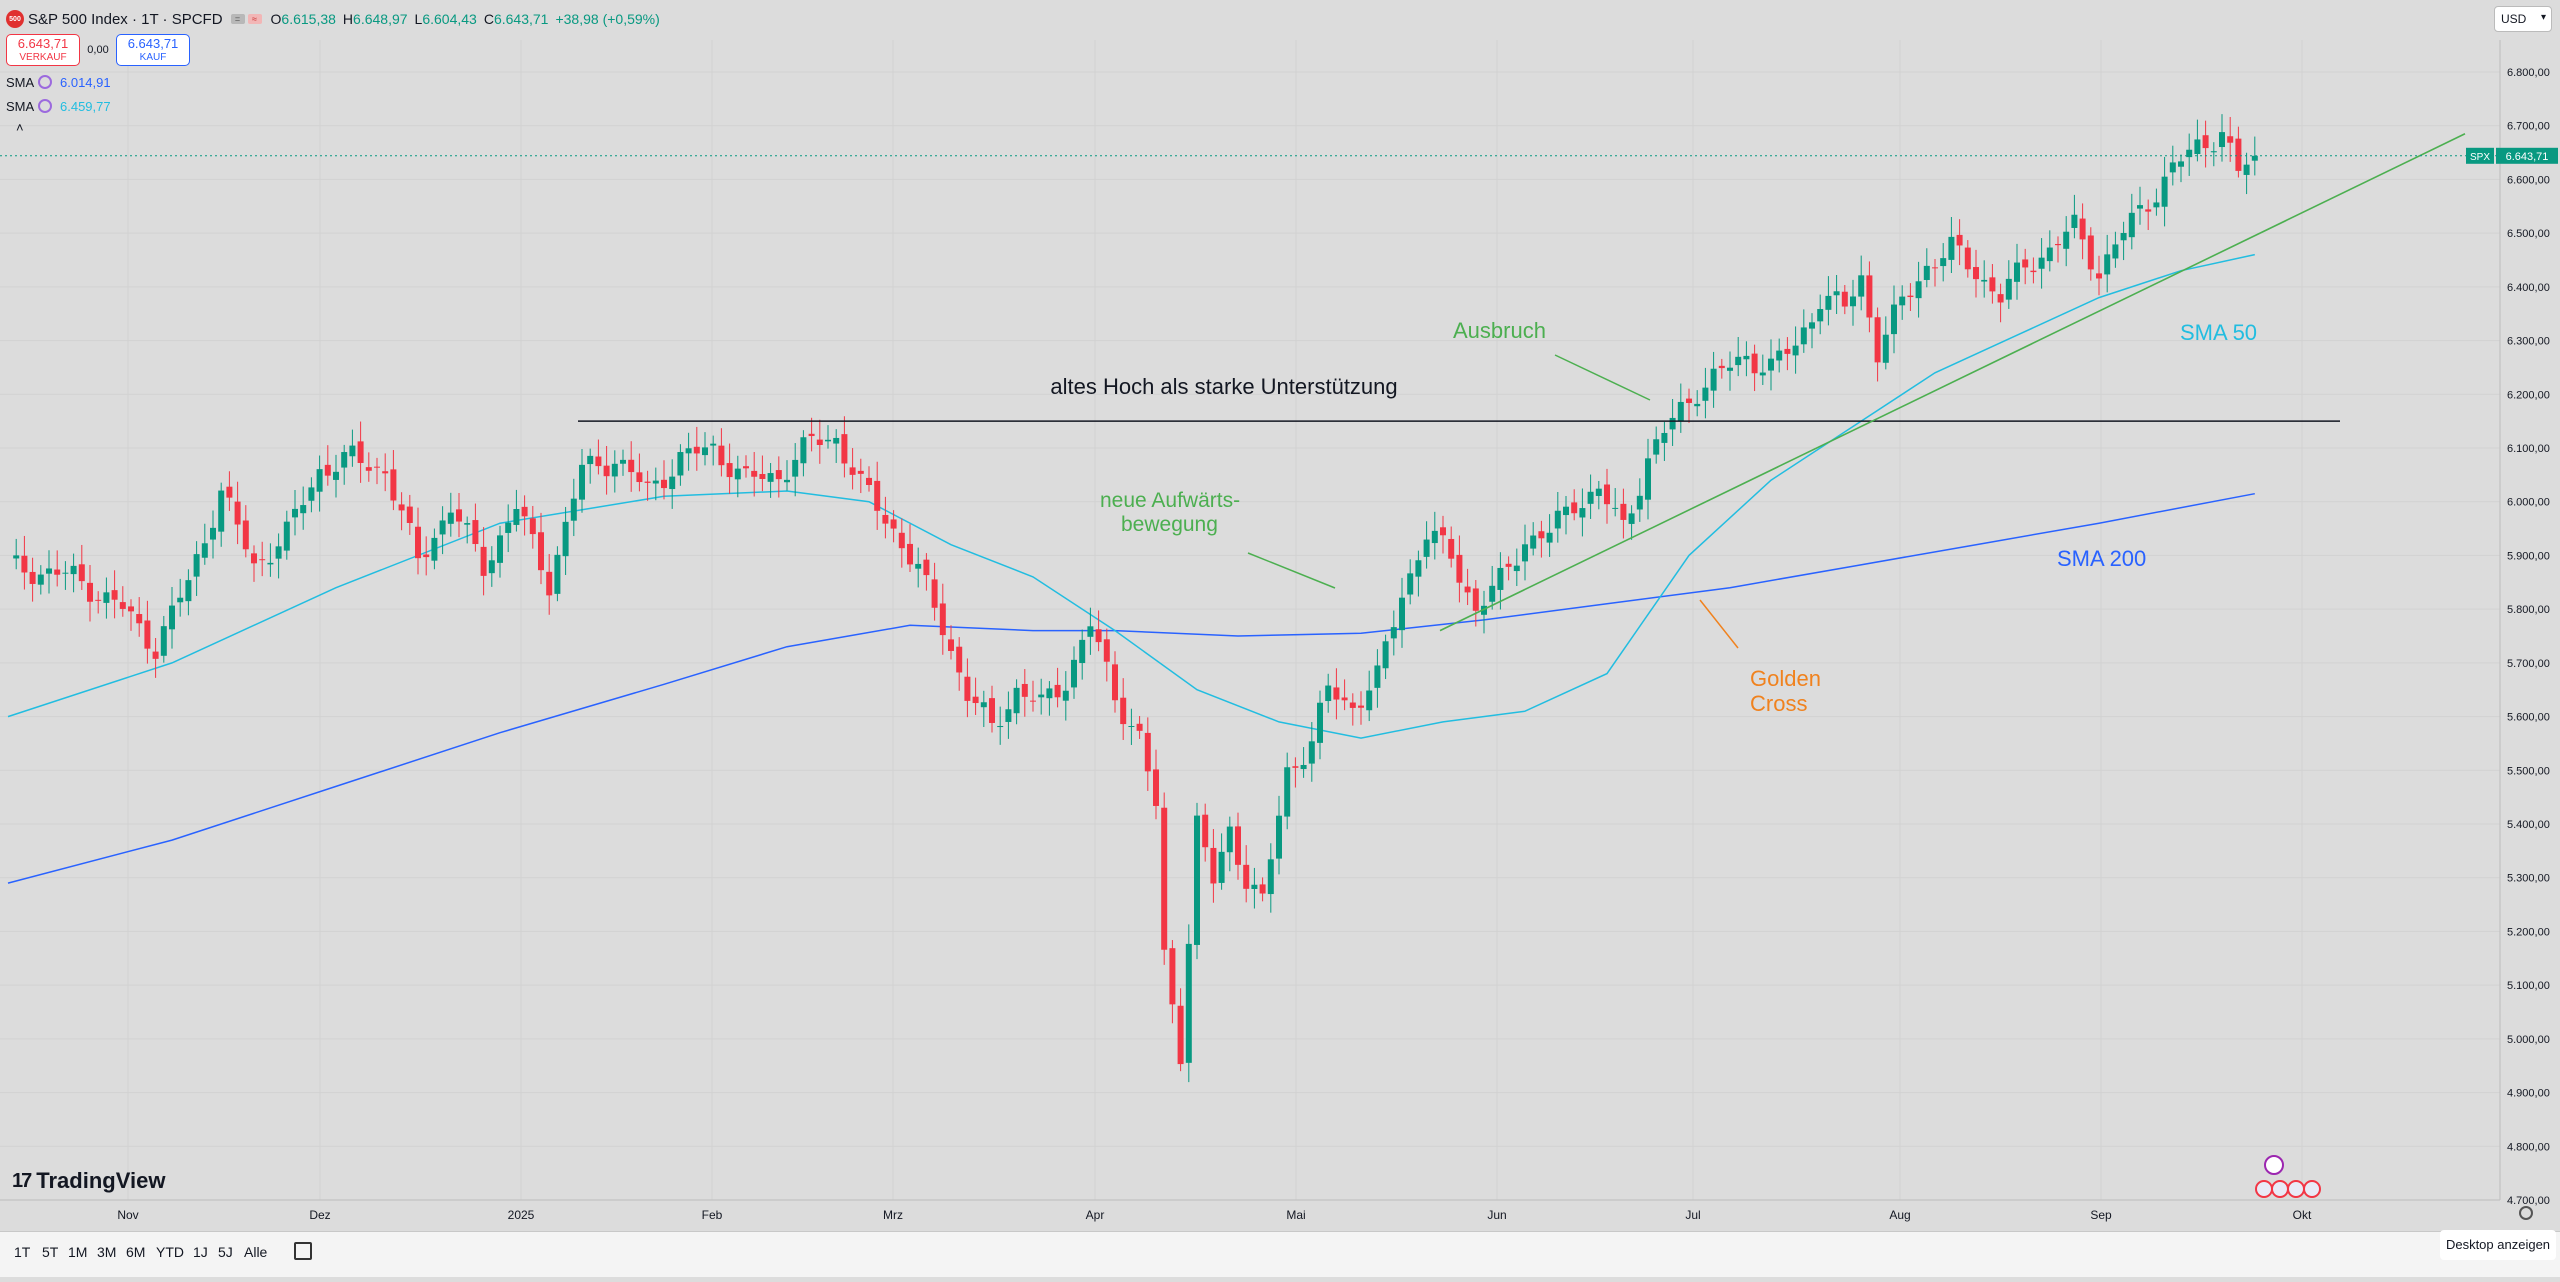 This screenshot has width=2560, height=1282. I want to click on symbol-title: S&P 500 Index · 1T · SPCFD, so click(125, 19).